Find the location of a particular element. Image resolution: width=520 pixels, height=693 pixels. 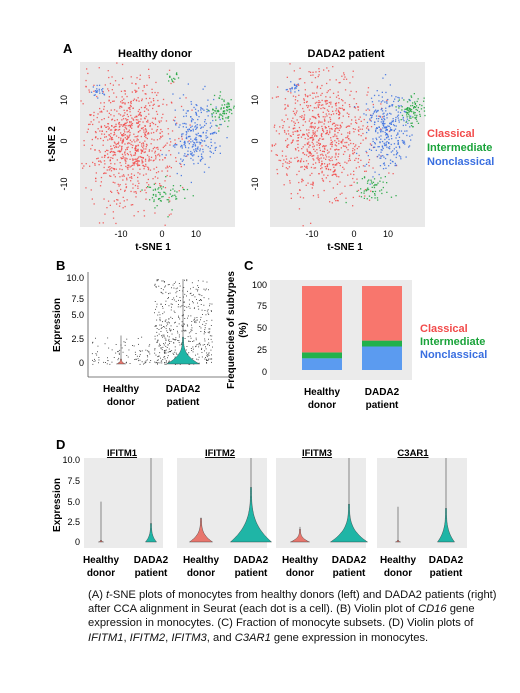

ytick-label: 7.5 is located at coordinates (73, 481).